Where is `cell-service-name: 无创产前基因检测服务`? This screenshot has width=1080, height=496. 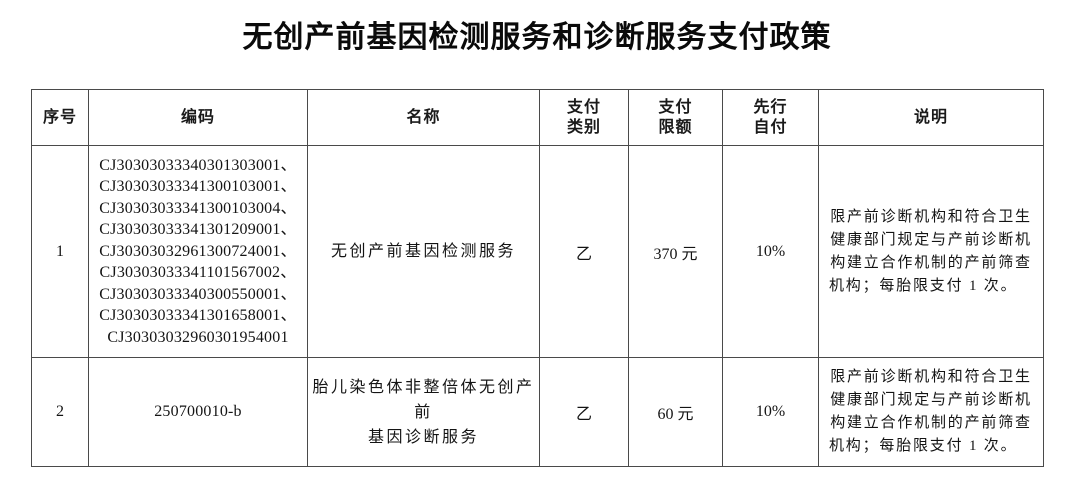
cell-service-name: 无创产前基因检测服务 is located at coordinates (423, 251).